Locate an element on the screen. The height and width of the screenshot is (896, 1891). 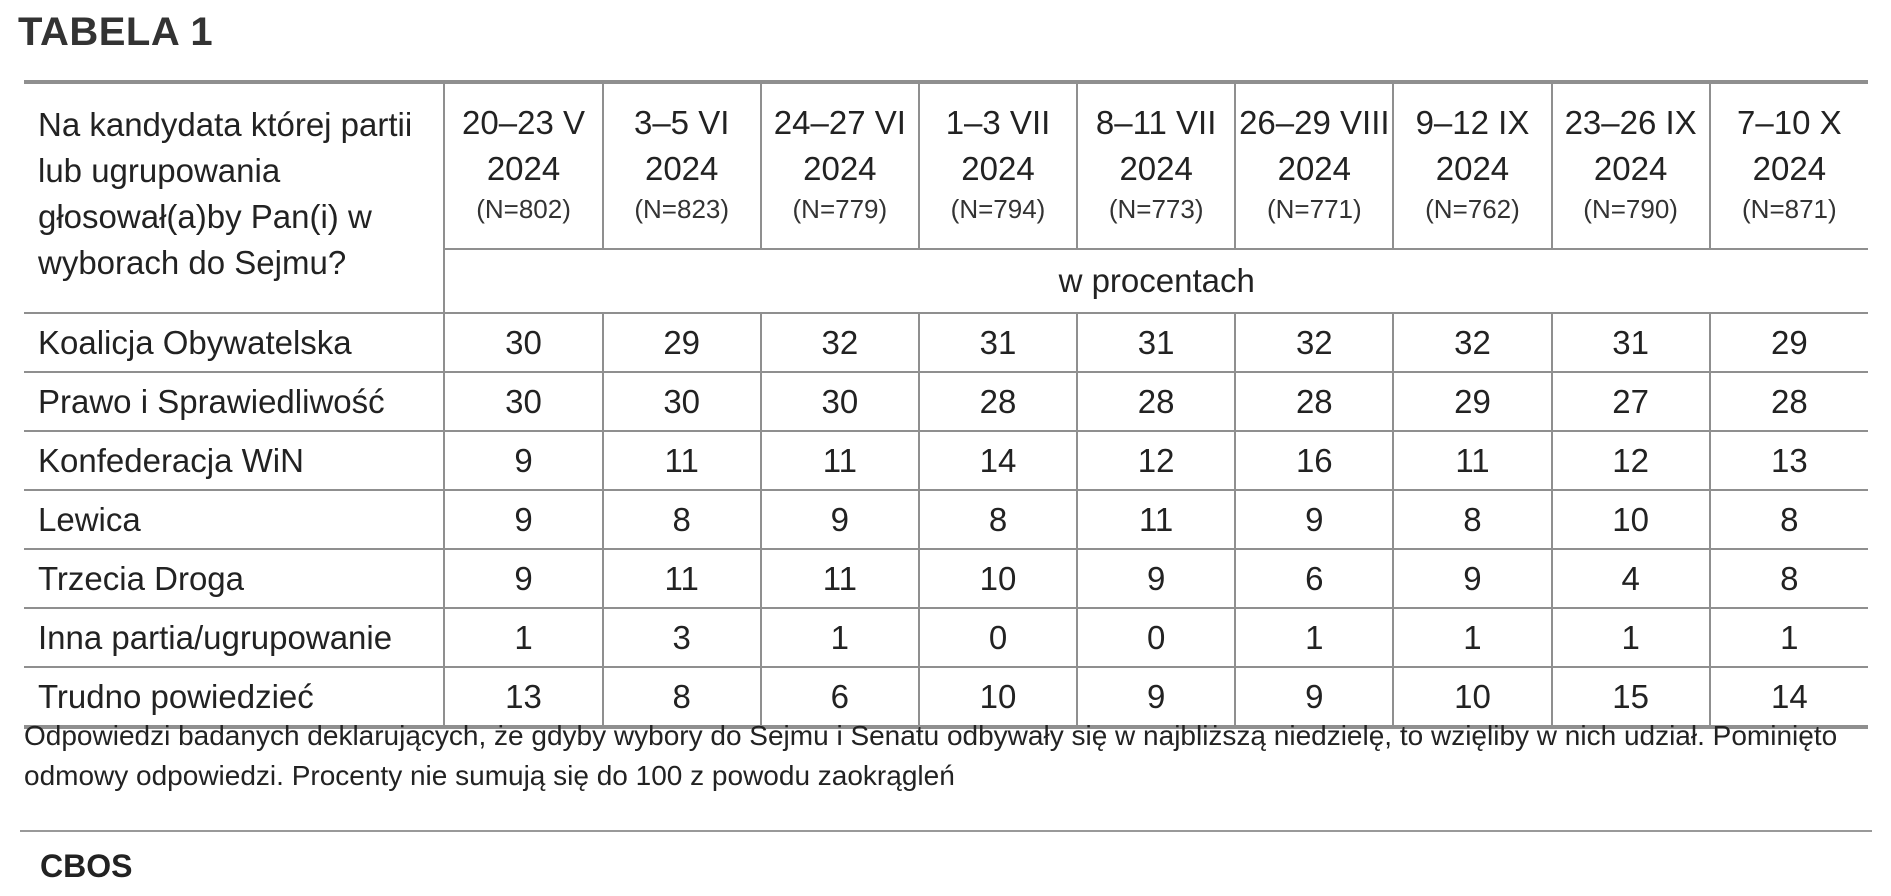
table-row: Trudno powiedzieć 13 8 6 10 9 9 10 15 14 is located at coordinates (946, 697).